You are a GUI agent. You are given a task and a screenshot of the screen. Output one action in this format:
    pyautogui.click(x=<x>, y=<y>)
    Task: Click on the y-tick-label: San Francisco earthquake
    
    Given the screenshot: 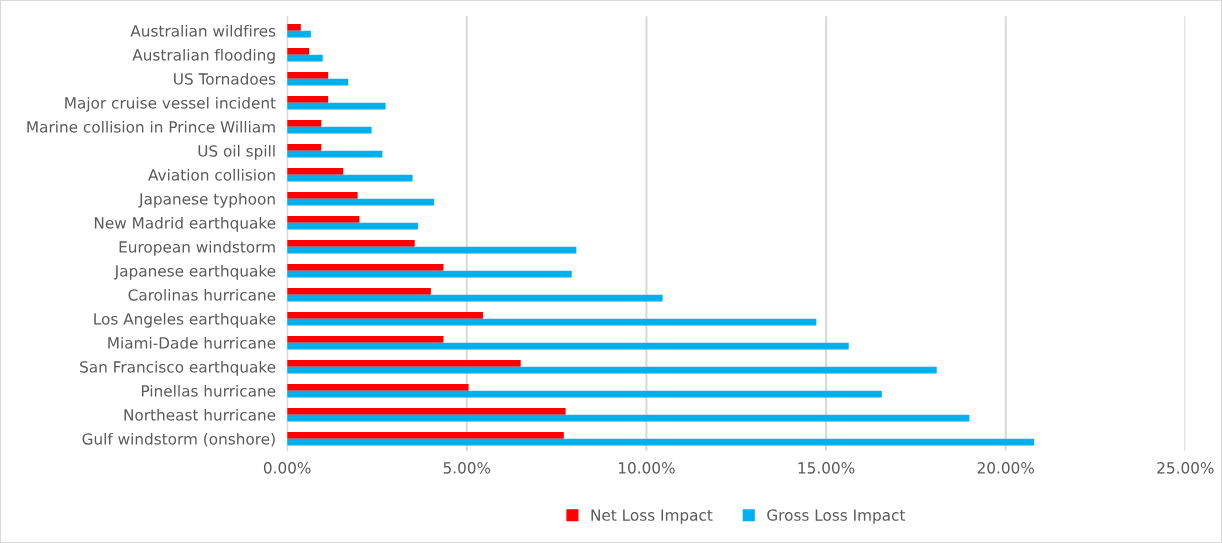 What is the action you would take?
    pyautogui.click(x=178, y=368)
    